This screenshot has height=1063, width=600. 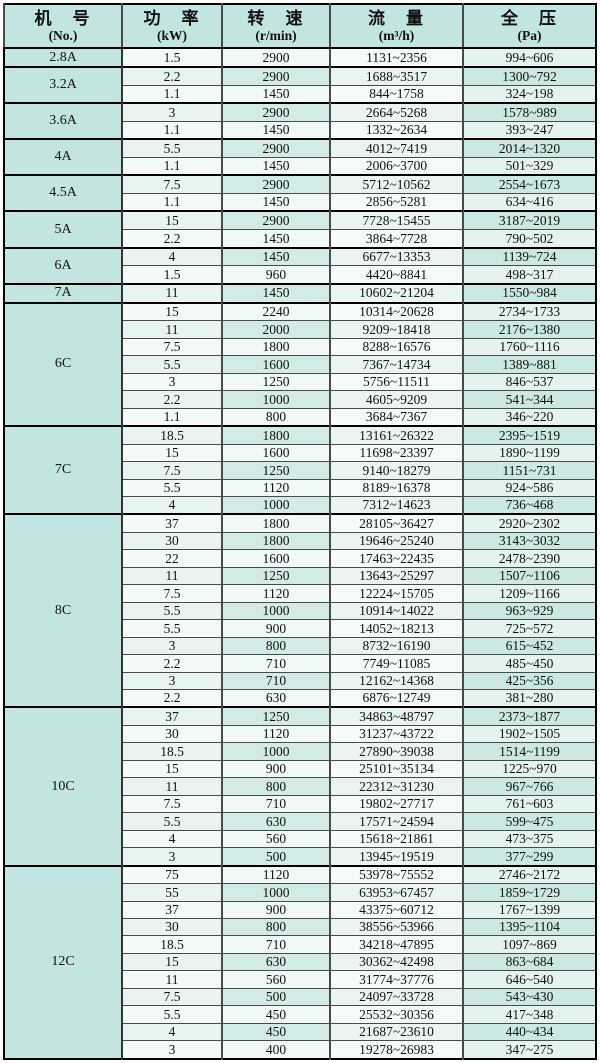 What do you see at coordinates (529, 1032) in the screenshot?
I see `pressure-cell: 440~434` at bounding box center [529, 1032].